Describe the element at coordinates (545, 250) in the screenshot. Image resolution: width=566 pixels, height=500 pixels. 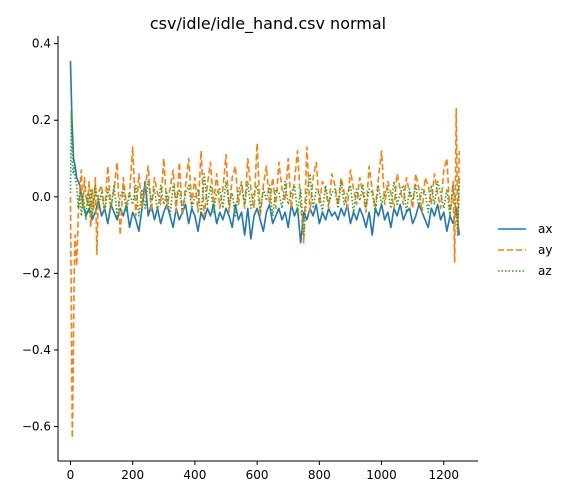
I see `legend-label-ay: ay` at that location.